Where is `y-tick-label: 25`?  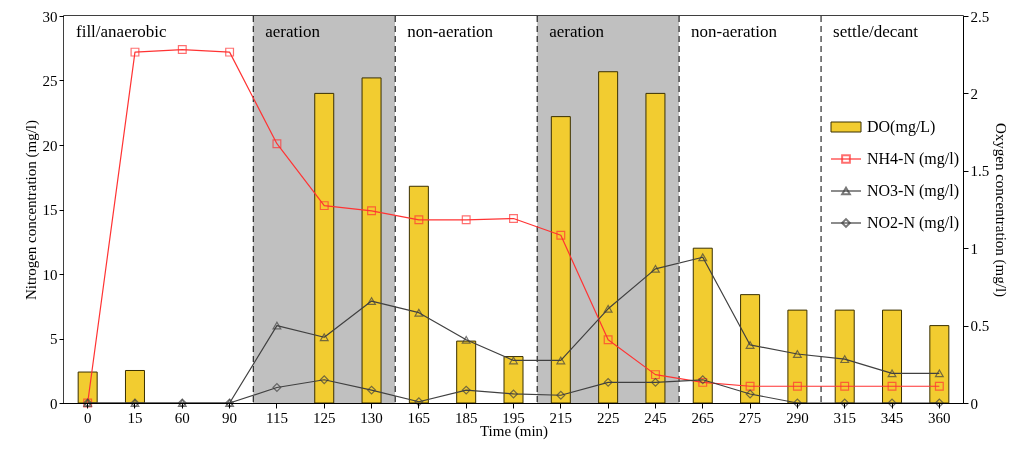
y-tick-label: 25 is located at coordinates (50, 81).